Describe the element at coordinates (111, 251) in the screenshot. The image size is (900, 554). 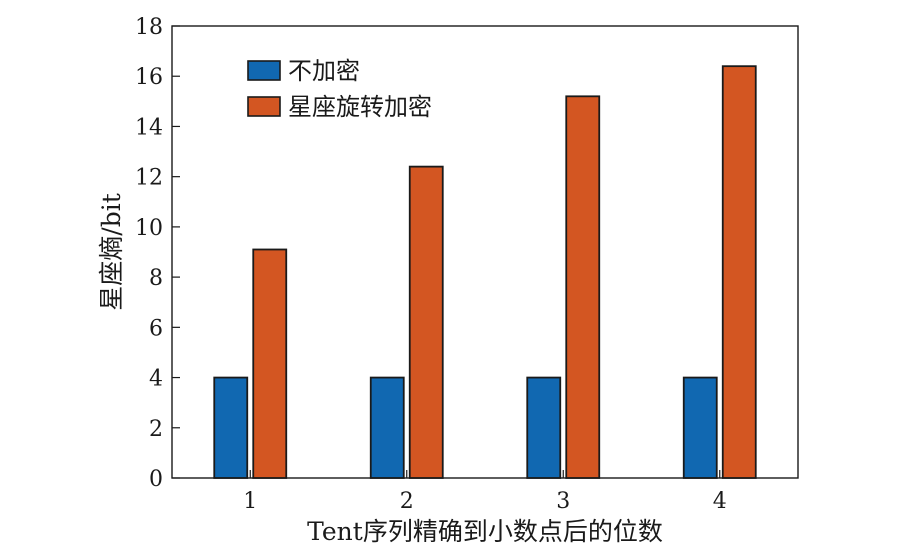
I see `y-axis-label: 星座熵/bit` at that location.